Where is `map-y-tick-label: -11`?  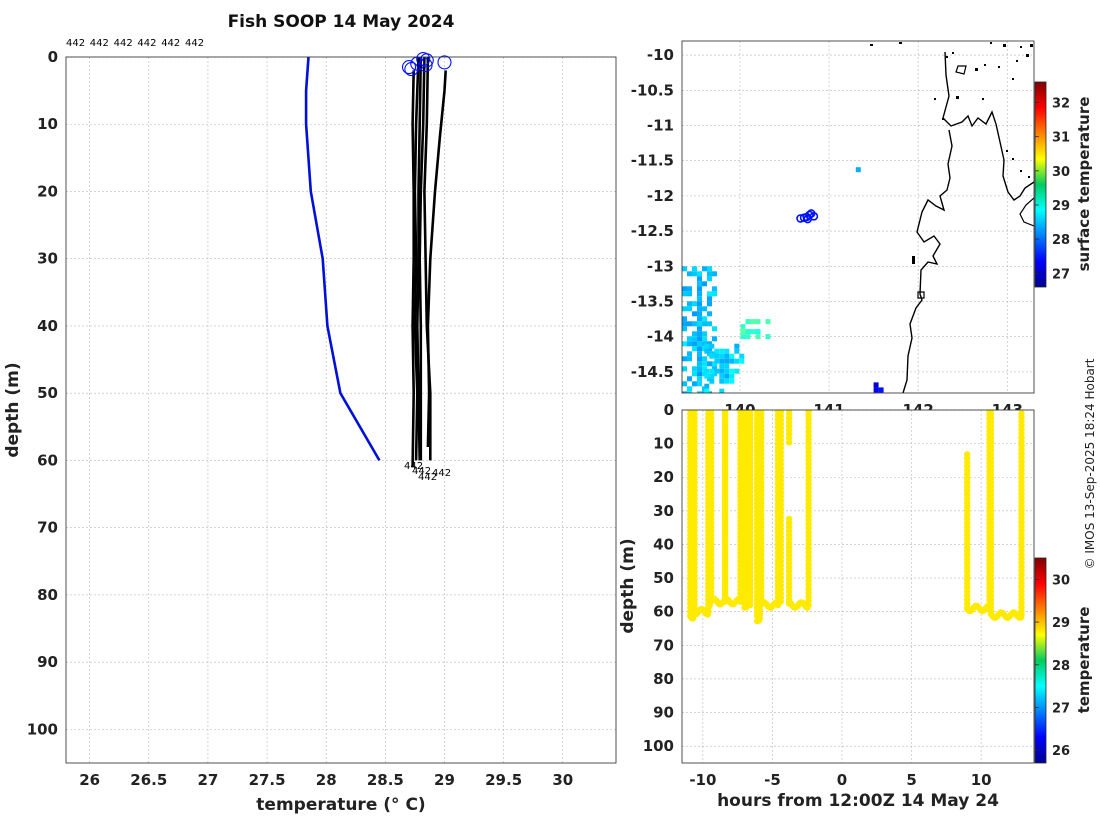 map-y-tick-label: -11 is located at coordinates (660, 125).